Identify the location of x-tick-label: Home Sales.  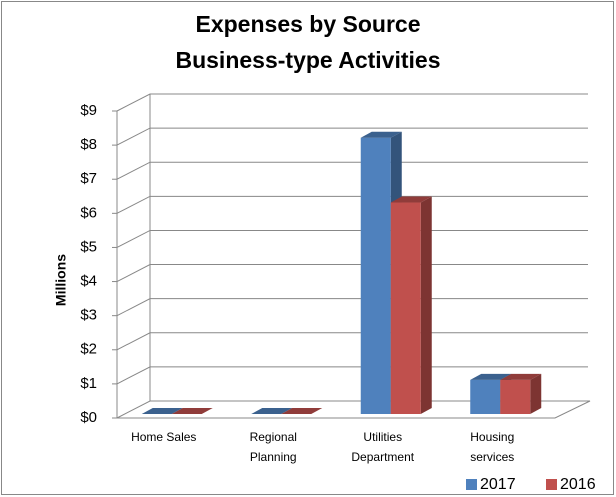
(163, 437).